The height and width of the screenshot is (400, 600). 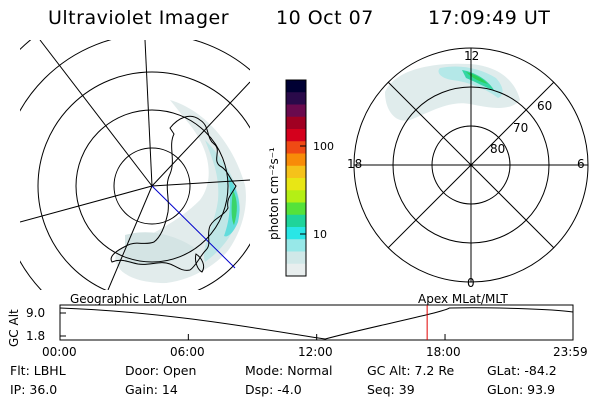 I want to click on colorbar, so click(x=296, y=178).